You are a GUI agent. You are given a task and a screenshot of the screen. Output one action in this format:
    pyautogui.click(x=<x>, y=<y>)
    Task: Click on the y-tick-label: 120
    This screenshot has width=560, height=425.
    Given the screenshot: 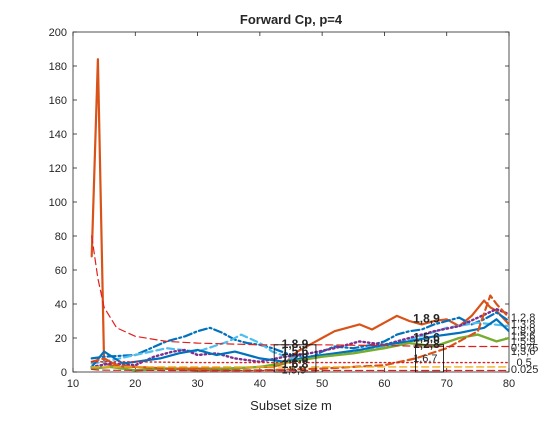 What is the action you would take?
    pyautogui.click(x=58, y=169)
    